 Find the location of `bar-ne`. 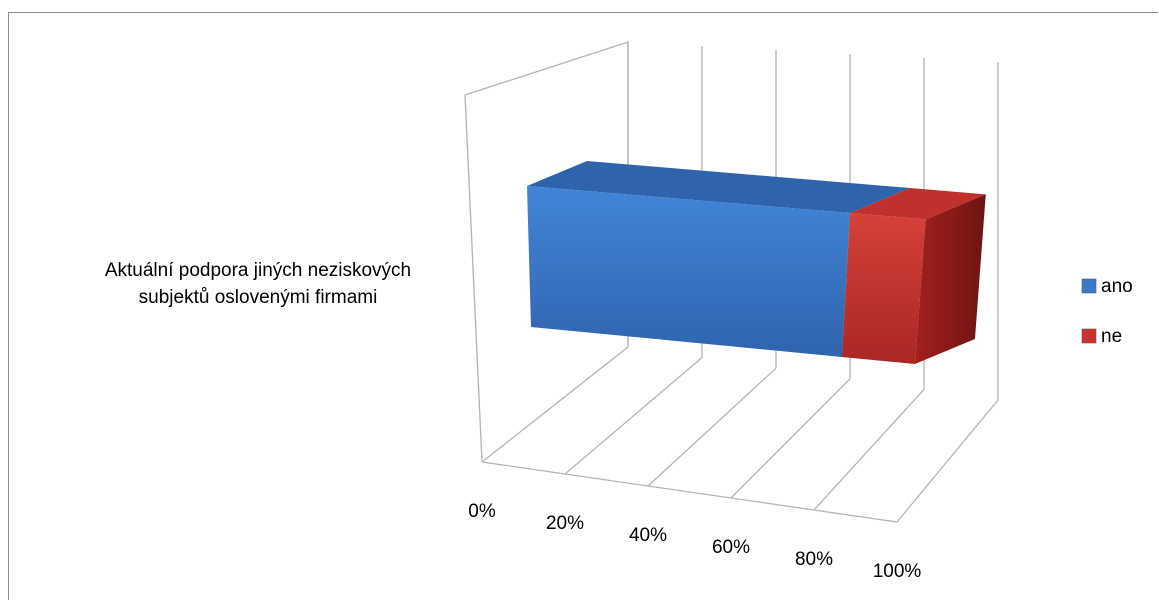

bar-ne is located at coordinates (884, 289).